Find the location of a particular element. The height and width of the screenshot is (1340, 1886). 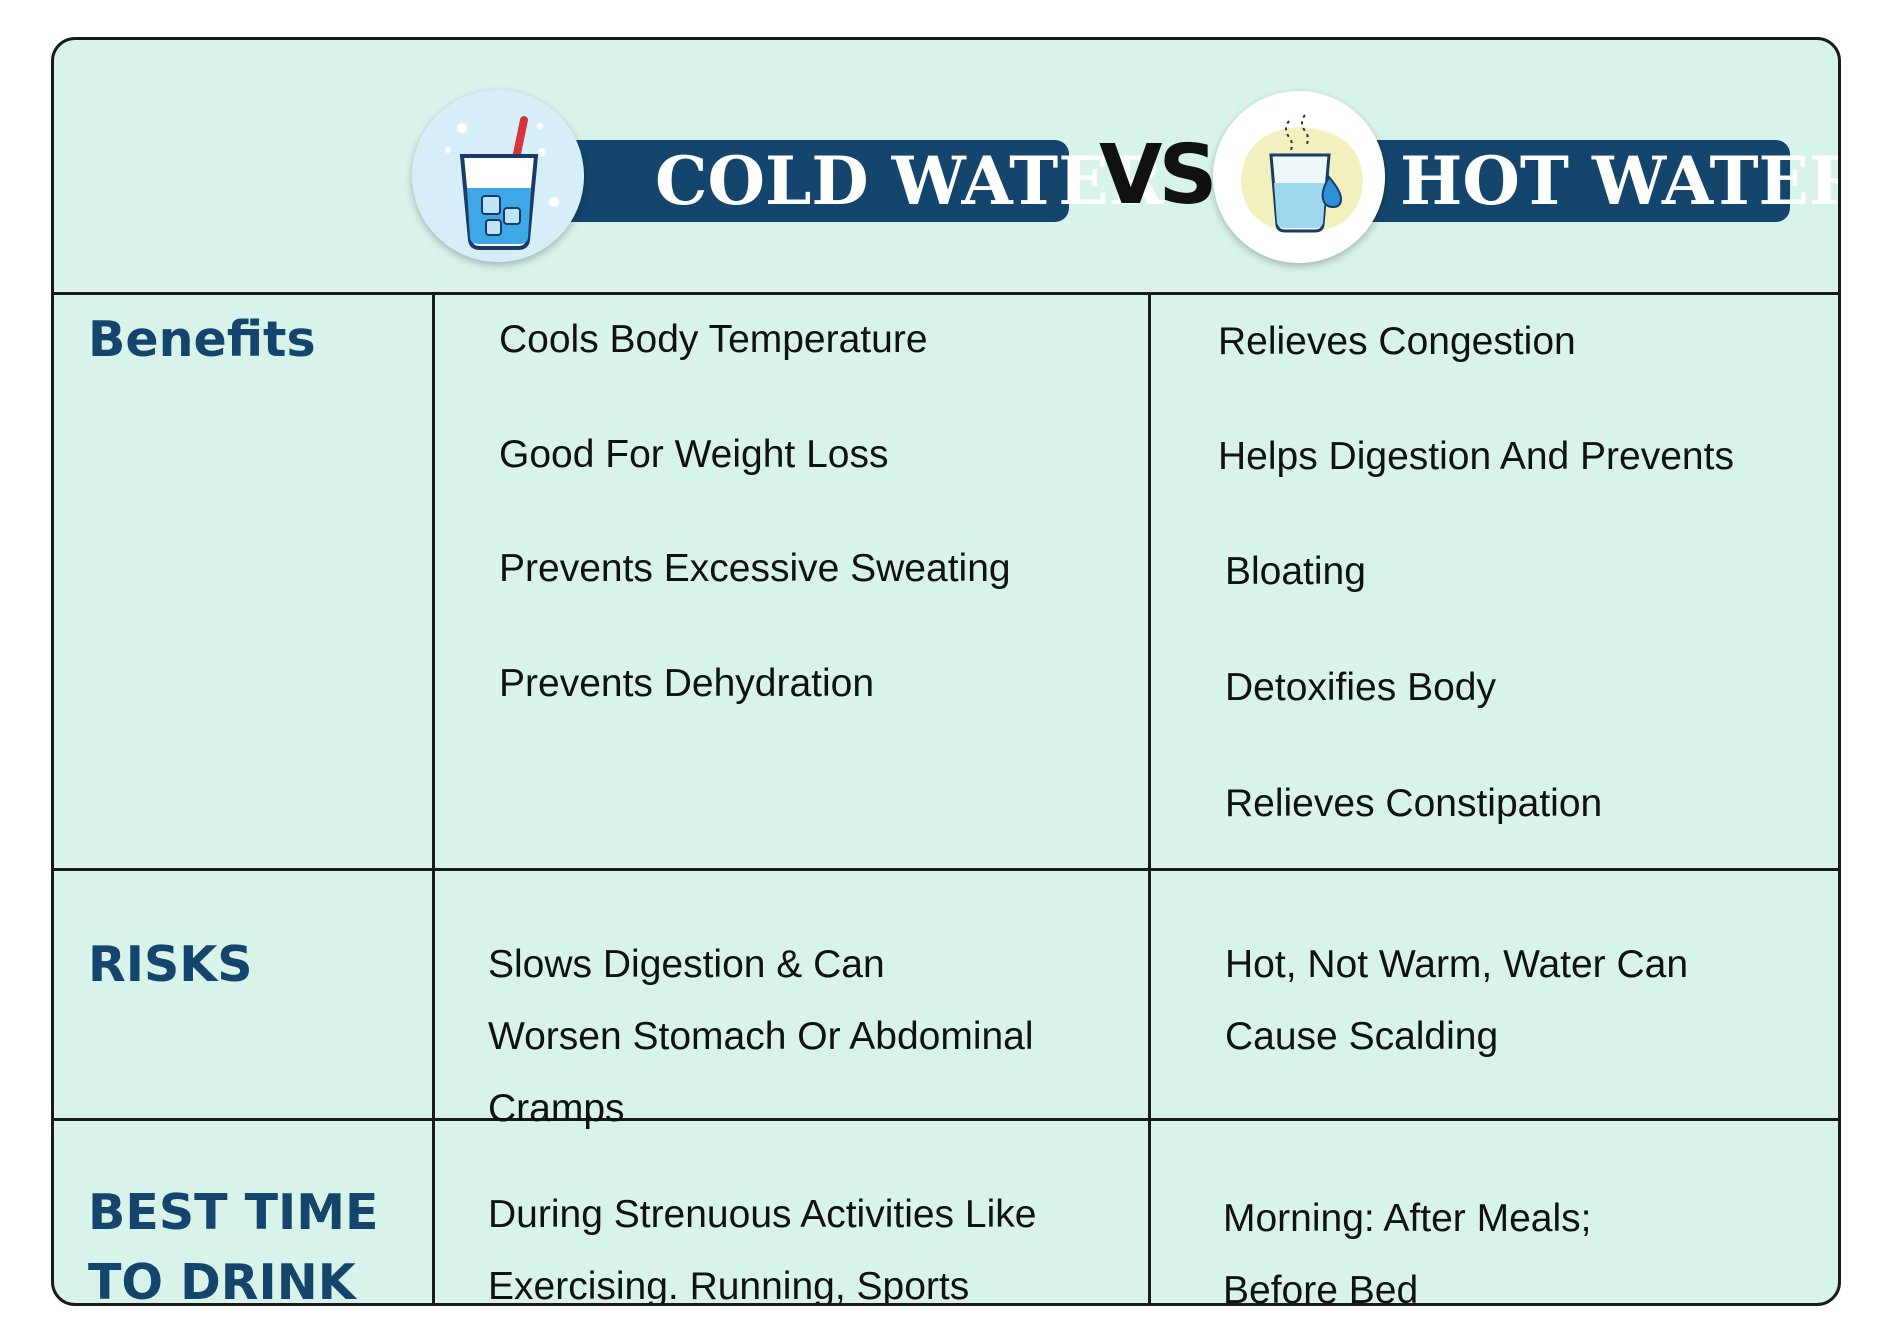

cold-water-banner: COLD WATER is located at coordinates (861, 181).